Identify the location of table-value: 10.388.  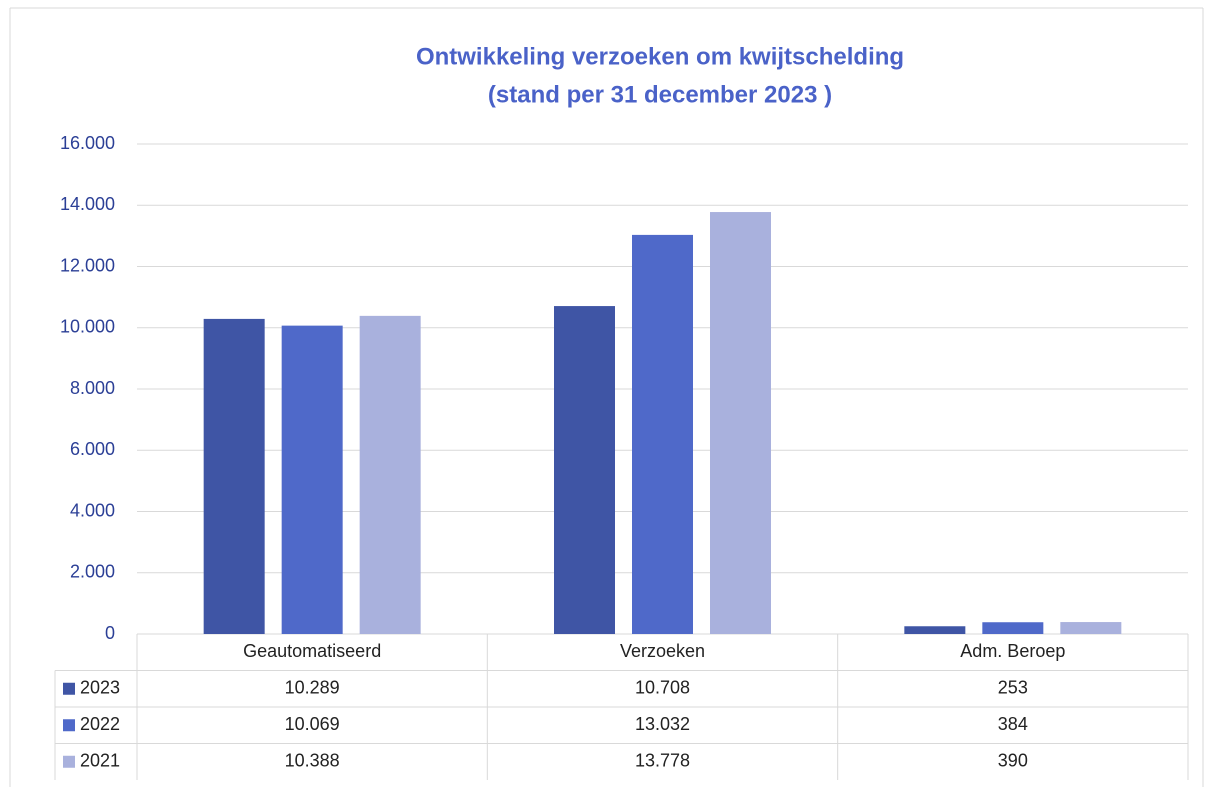
(312, 761).